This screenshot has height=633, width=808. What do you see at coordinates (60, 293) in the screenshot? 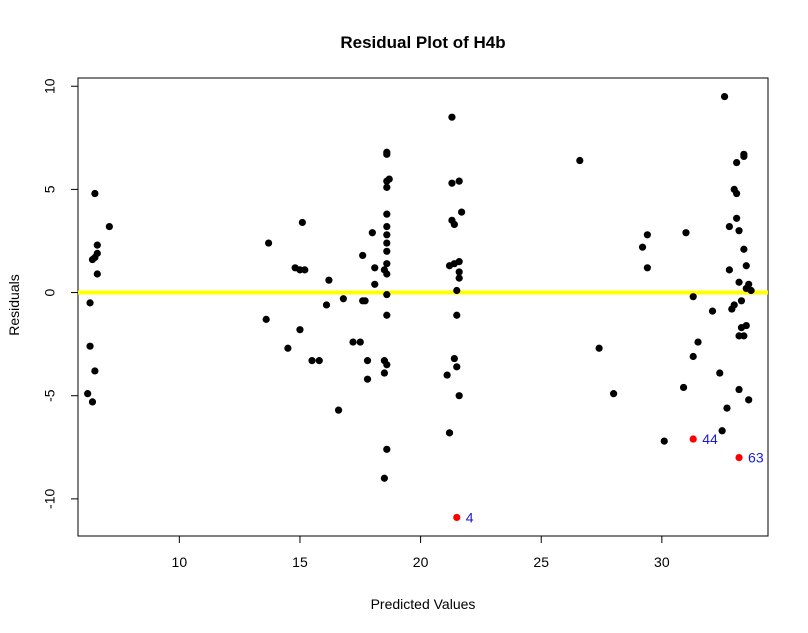
I see `y-axis: -10 -5 0 5 10` at bounding box center [60, 293].